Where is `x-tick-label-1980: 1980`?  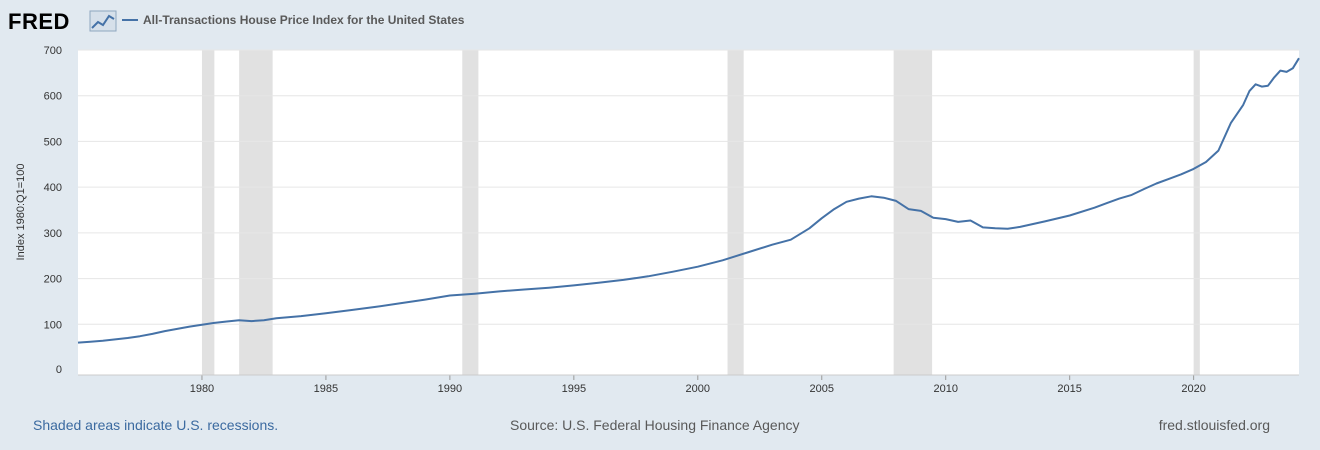
x-tick-label-1980: 1980 is located at coordinates (202, 389).